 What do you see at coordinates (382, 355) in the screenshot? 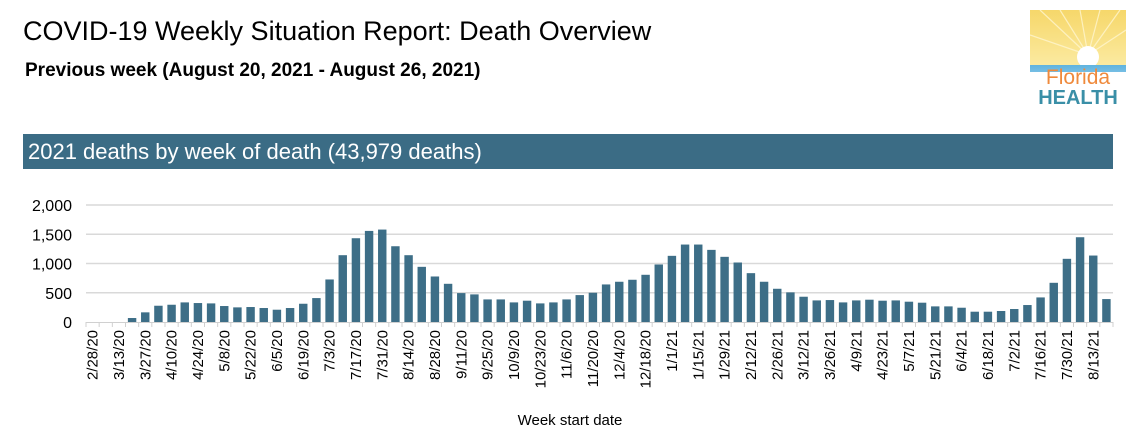
I see `x-tick-label: 7/31/20` at bounding box center [382, 355].